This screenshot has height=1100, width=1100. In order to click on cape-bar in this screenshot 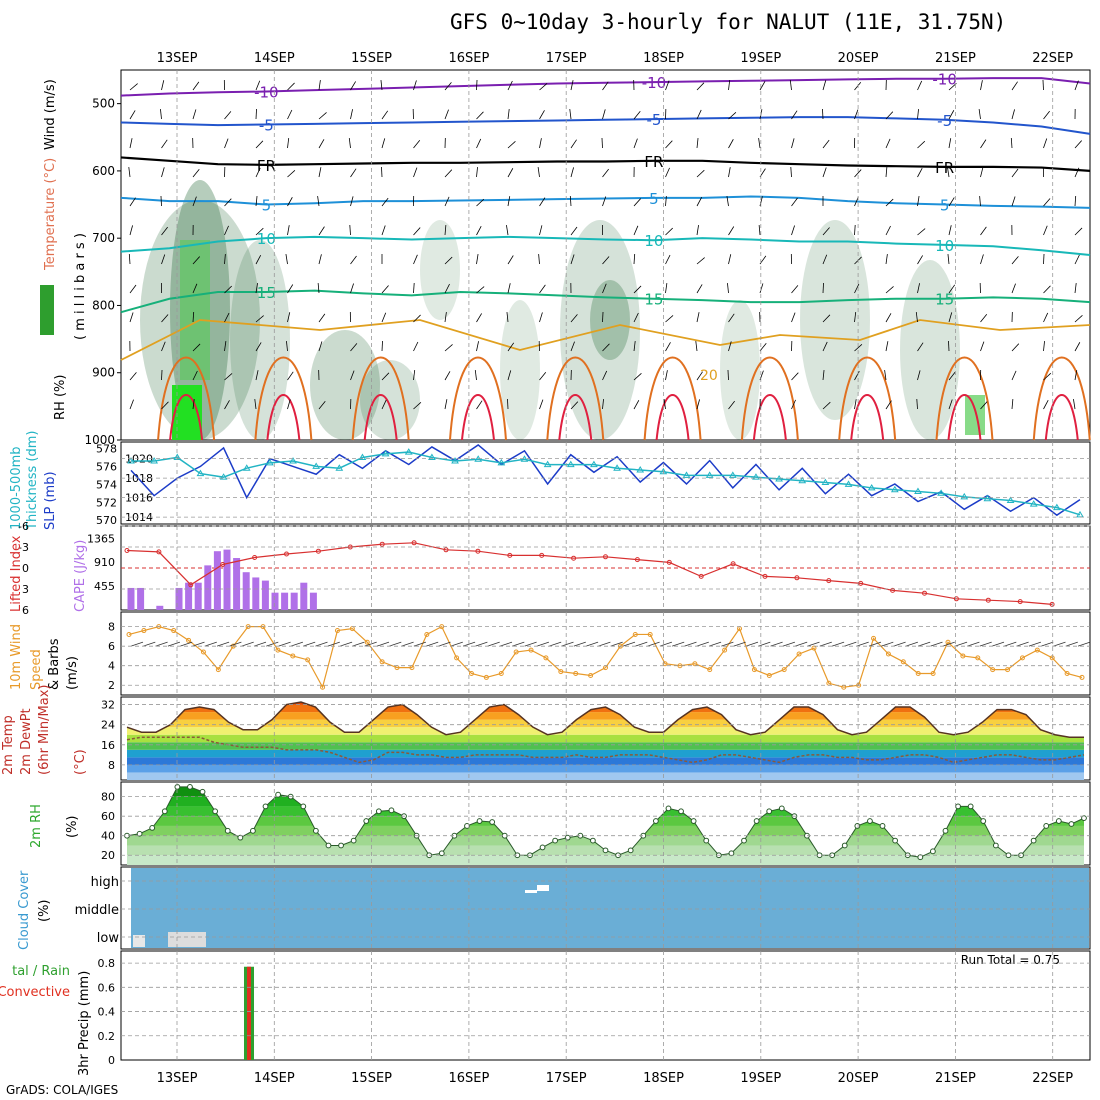, I will do `click(189, 596)`.